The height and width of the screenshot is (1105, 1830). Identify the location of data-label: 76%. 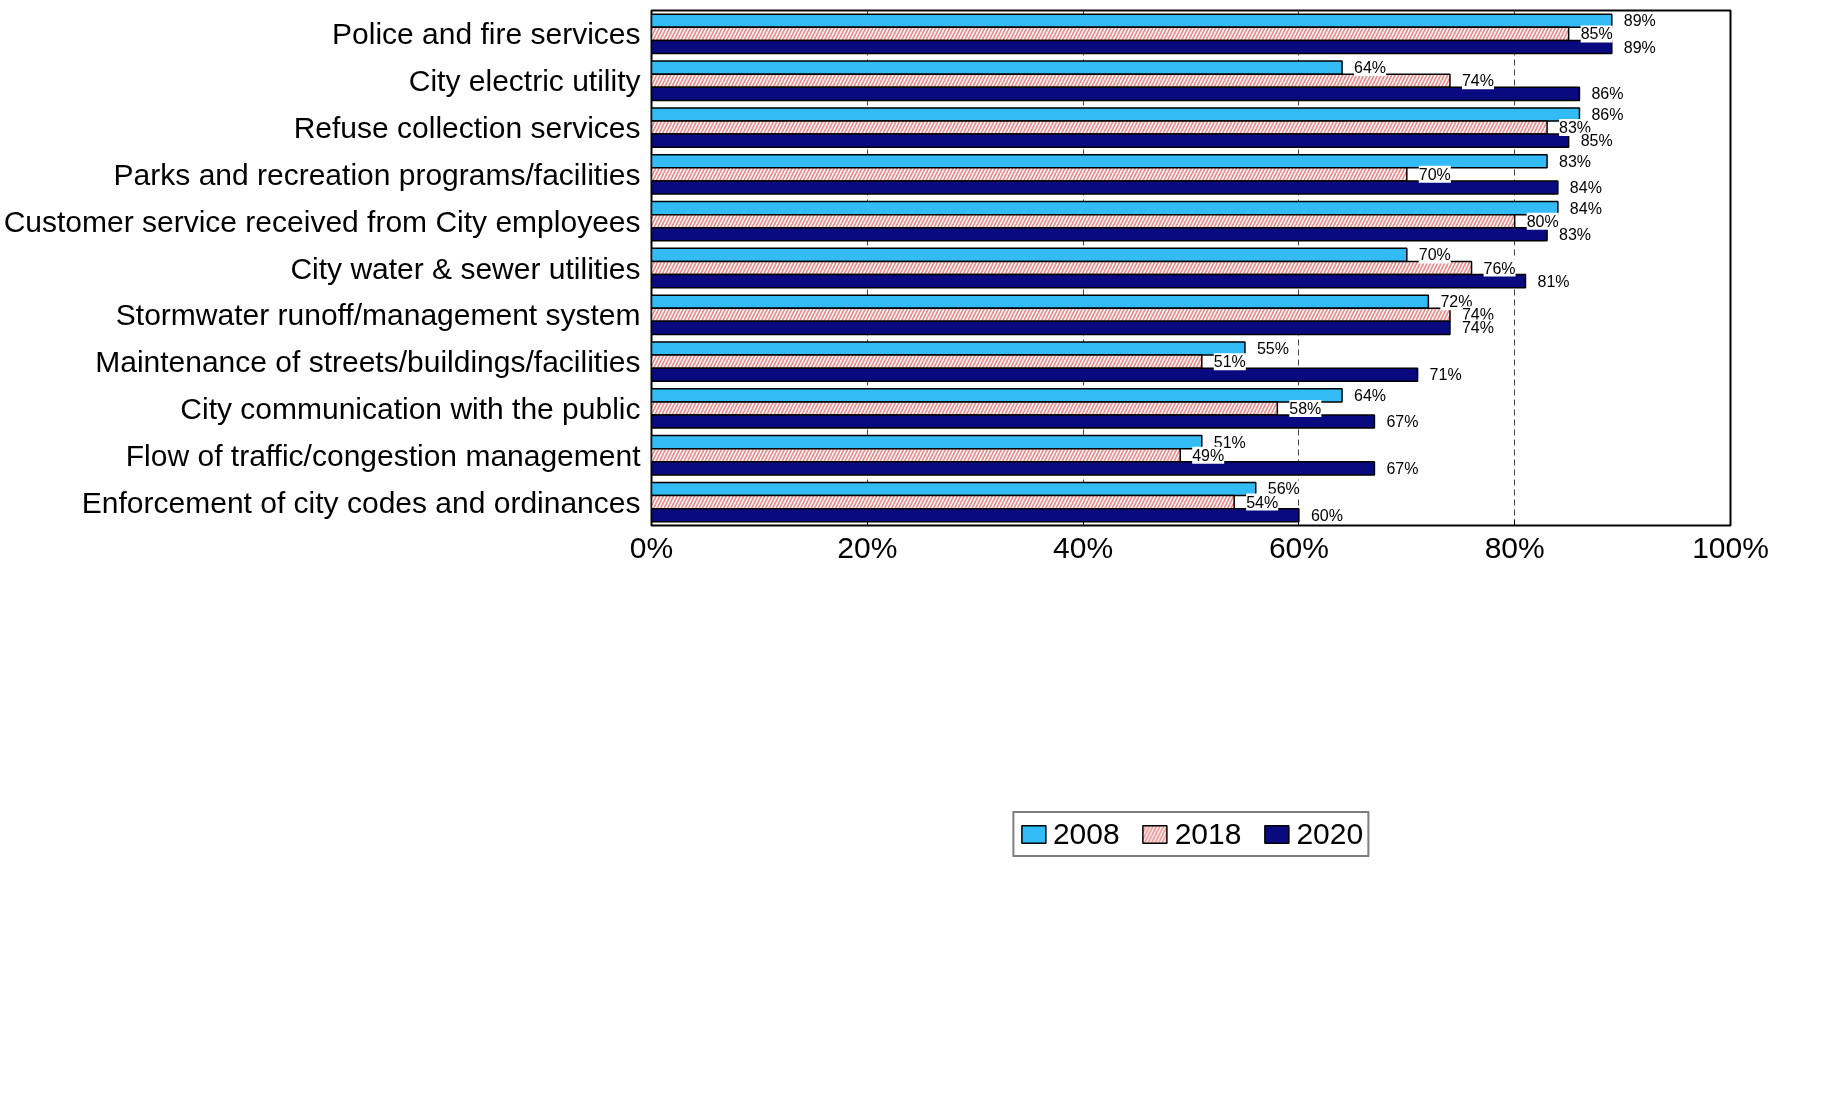
(1499, 268).